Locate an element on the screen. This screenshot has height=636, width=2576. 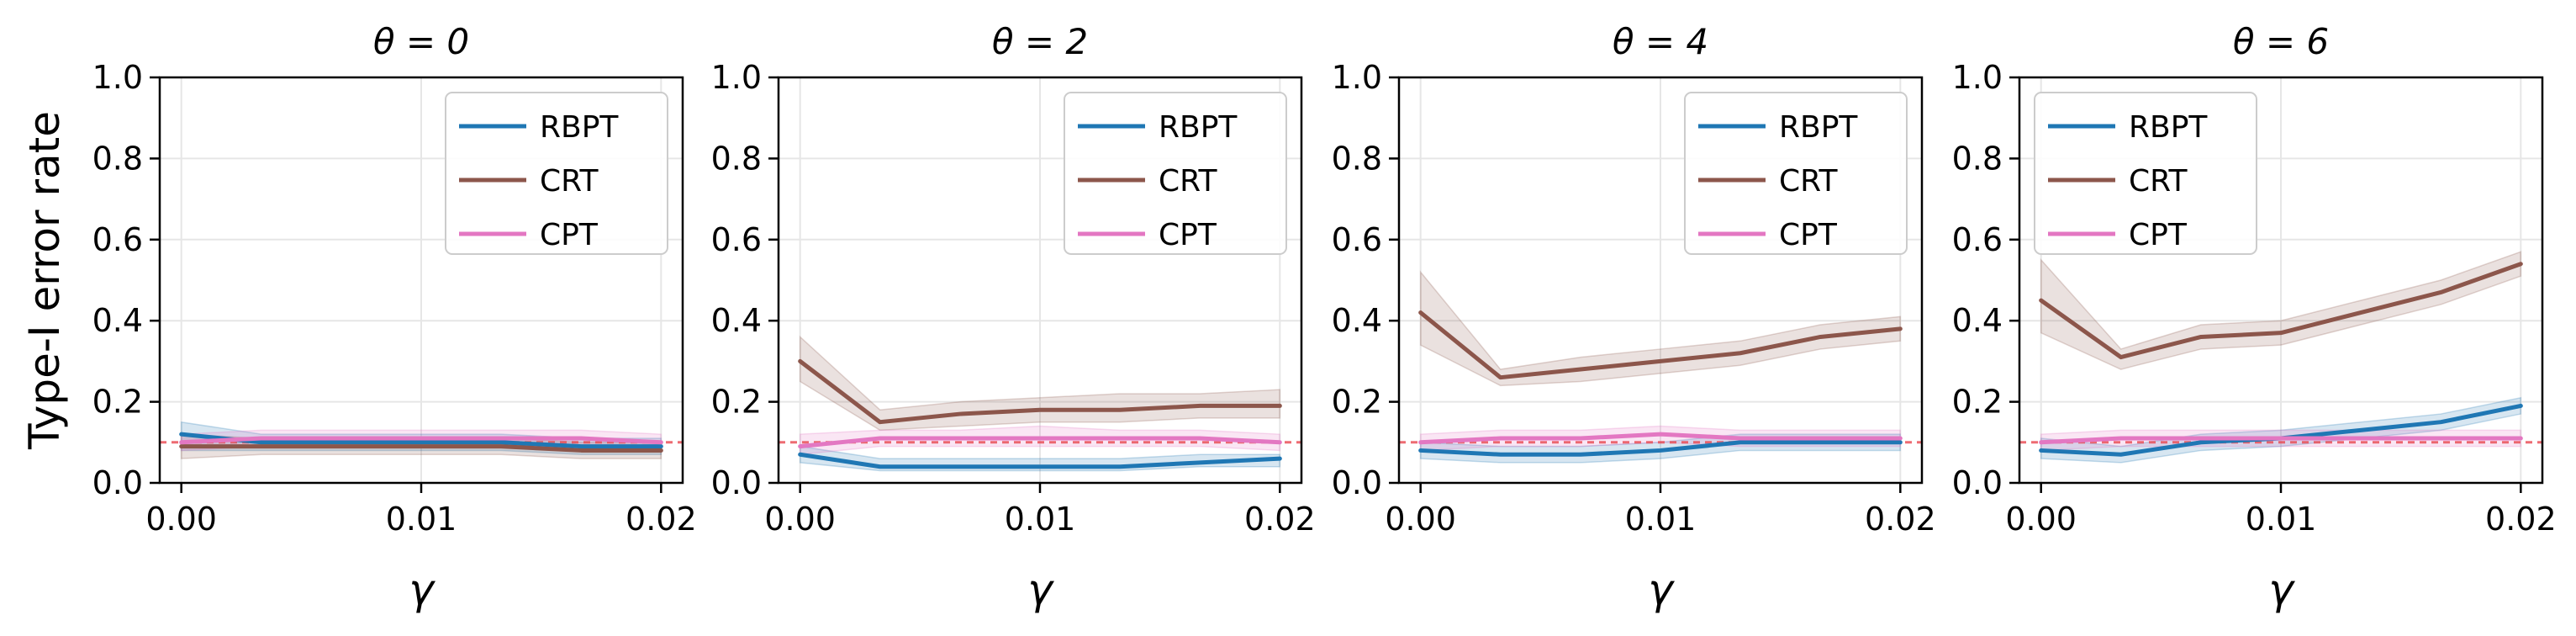
panel-title: θ = 4 is located at coordinates (1661, 41).